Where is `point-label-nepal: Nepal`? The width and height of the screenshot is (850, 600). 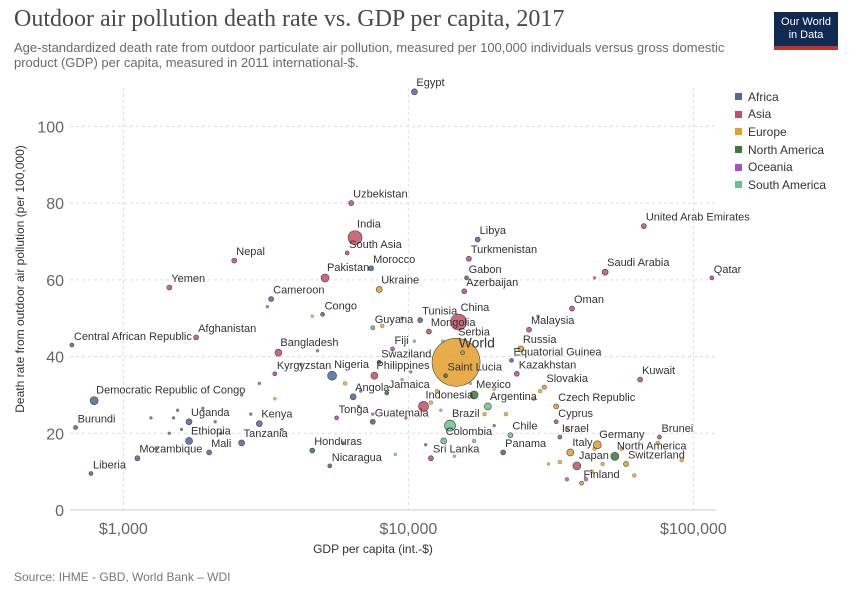 point-label-nepal: Nepal is located at coordinates (250, 252).